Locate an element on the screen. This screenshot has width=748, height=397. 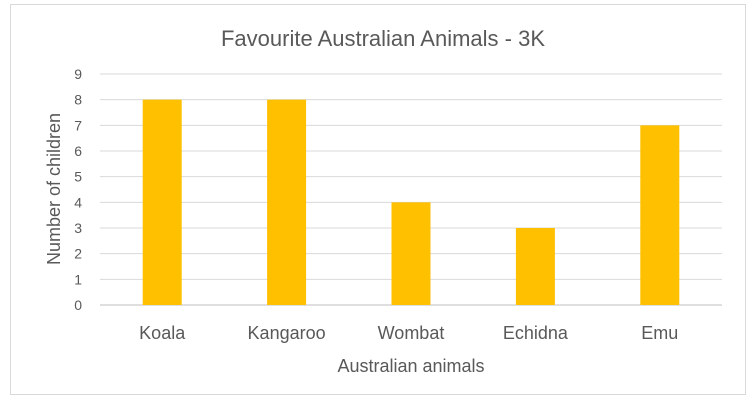
y-tick-label: 9 is located at coordinates (78, 74).